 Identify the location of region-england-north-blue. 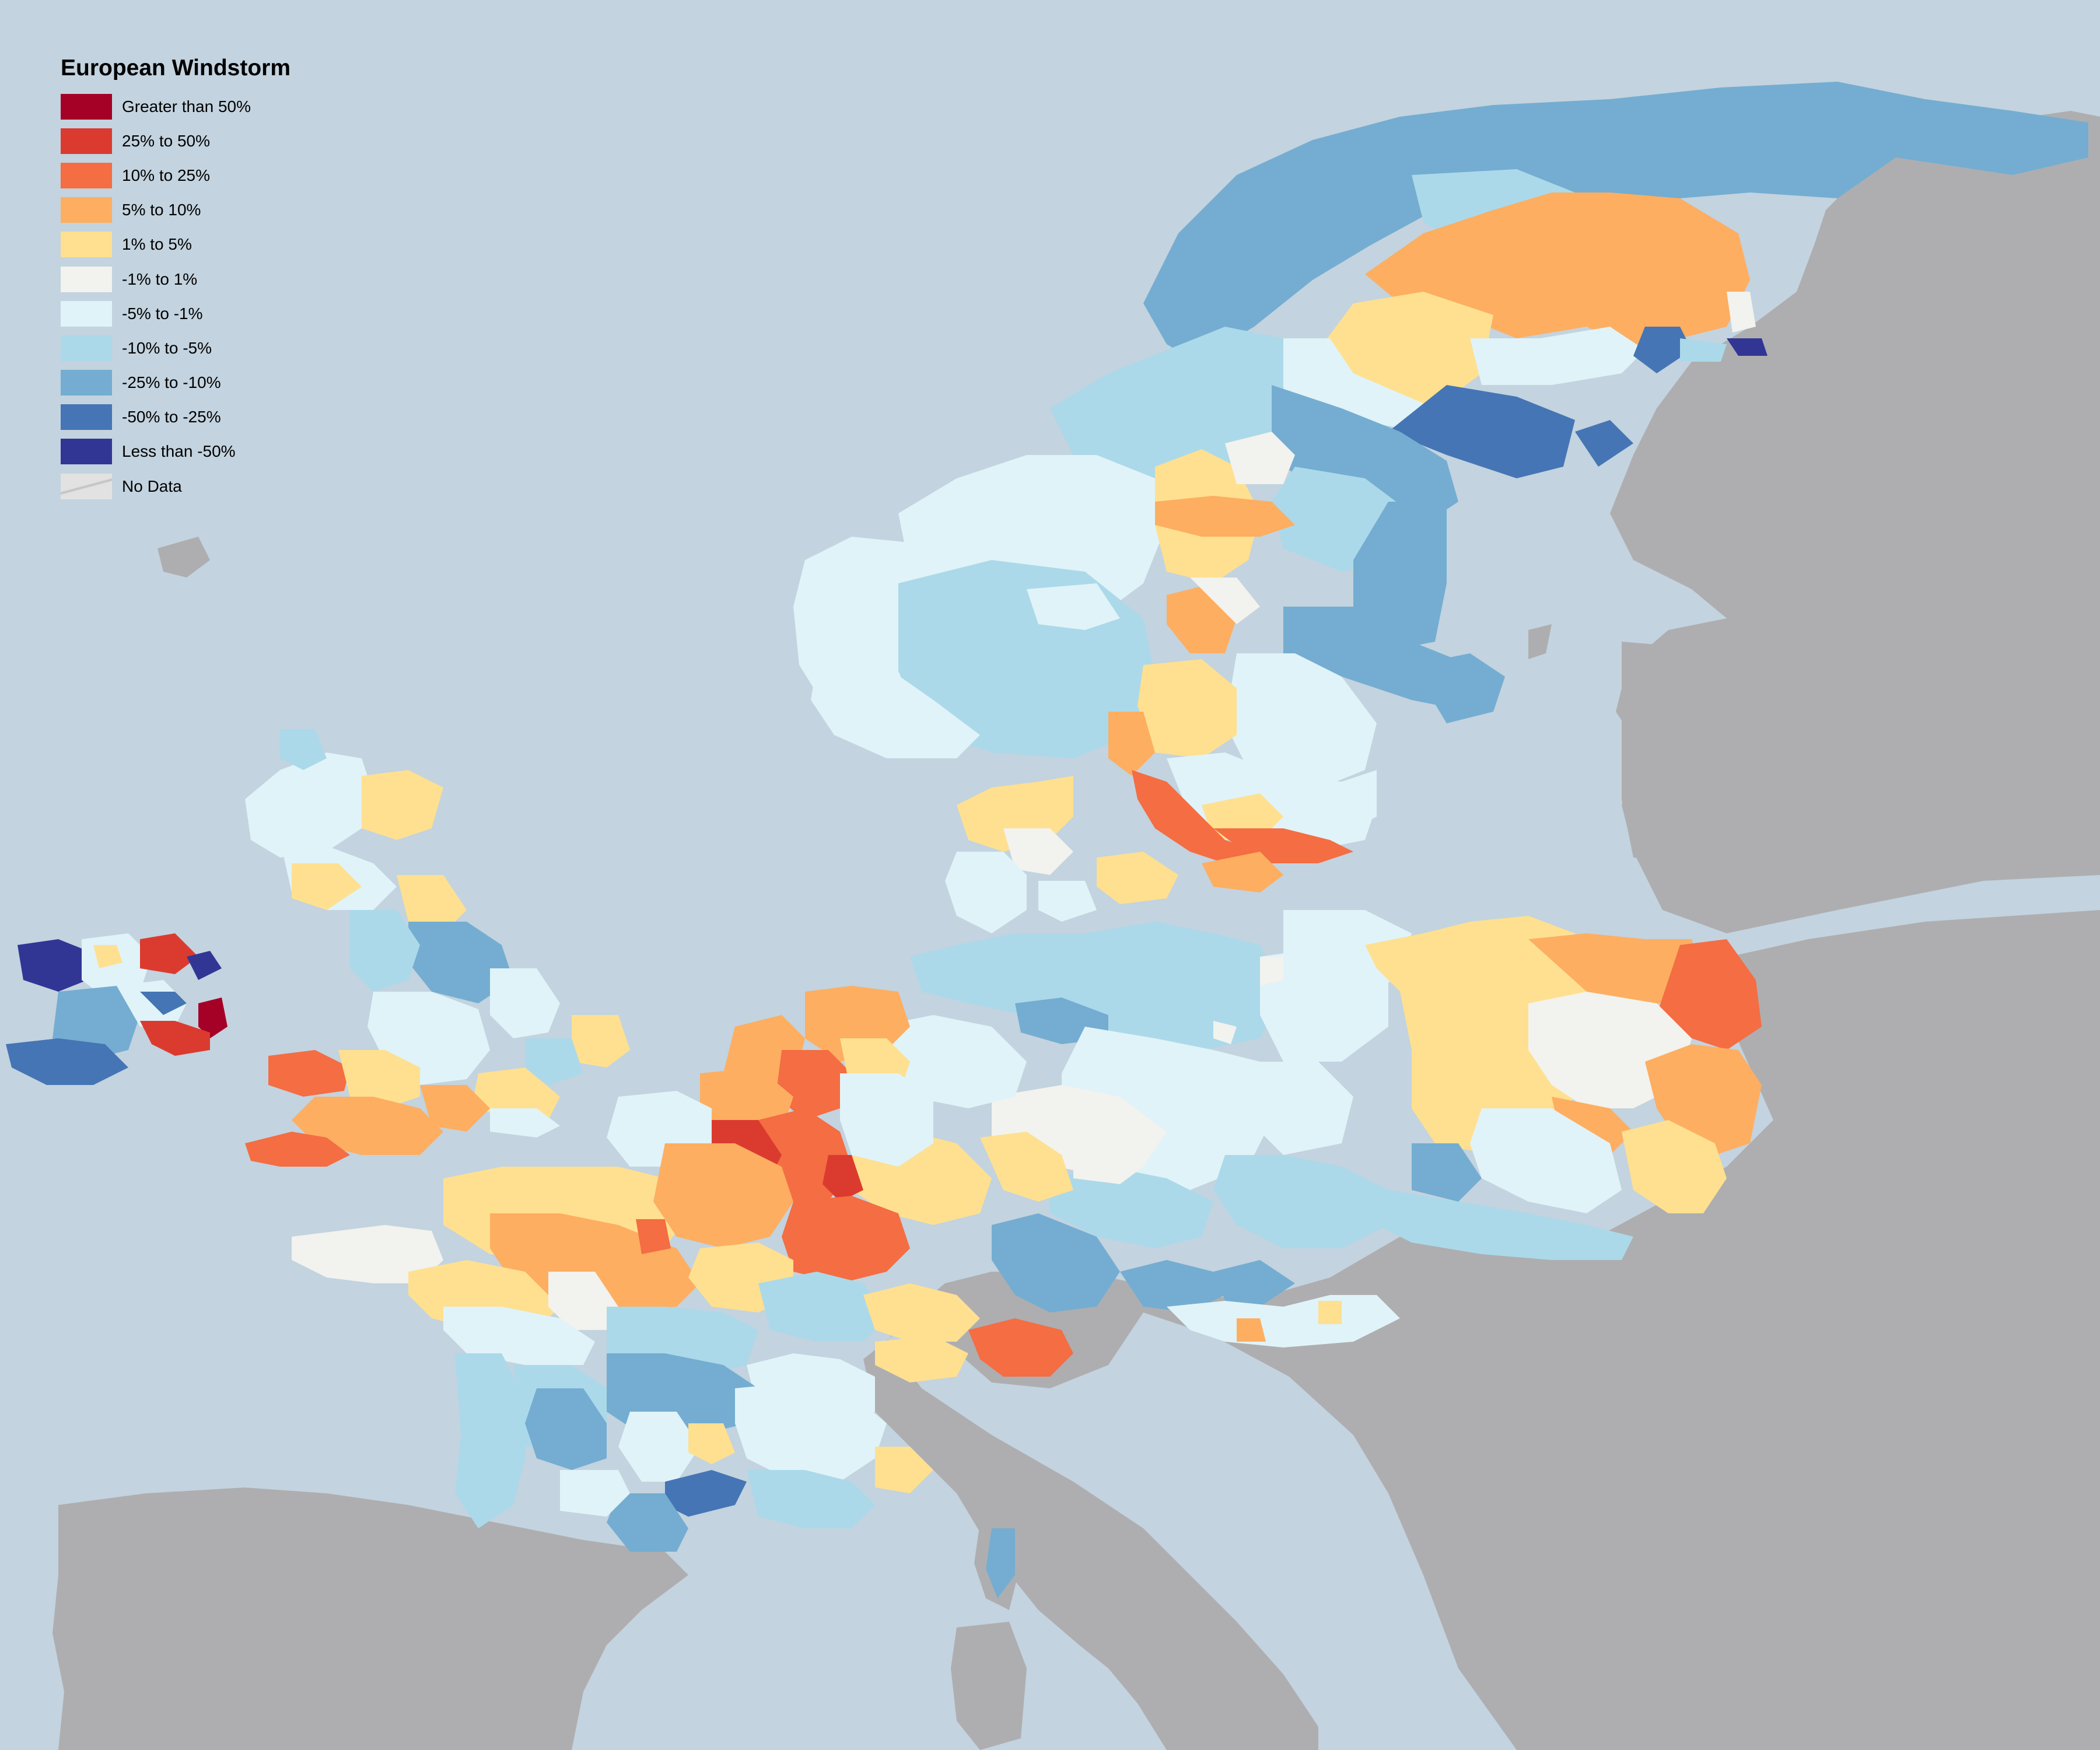
(460, 963).